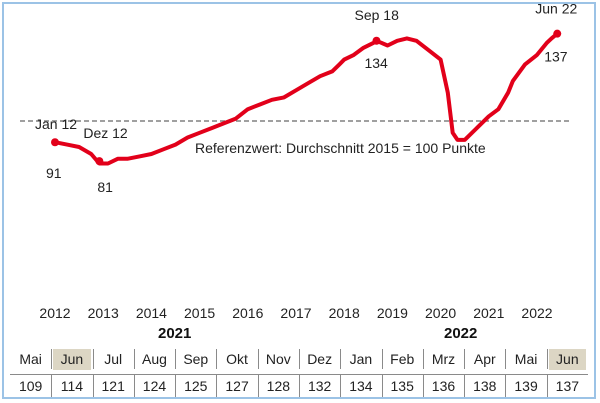 This screenshot has width=600, height=403. What do you see at coordinates (237, 386) in the screenshot?
I see `table-value-cell: 127` at bounding box center [237, 386].